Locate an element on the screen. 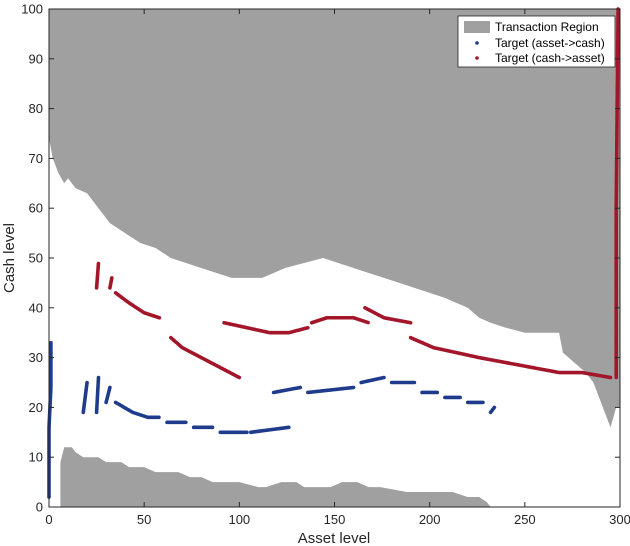  y-axis-label: Cash level is located at coordinates (9, 258).